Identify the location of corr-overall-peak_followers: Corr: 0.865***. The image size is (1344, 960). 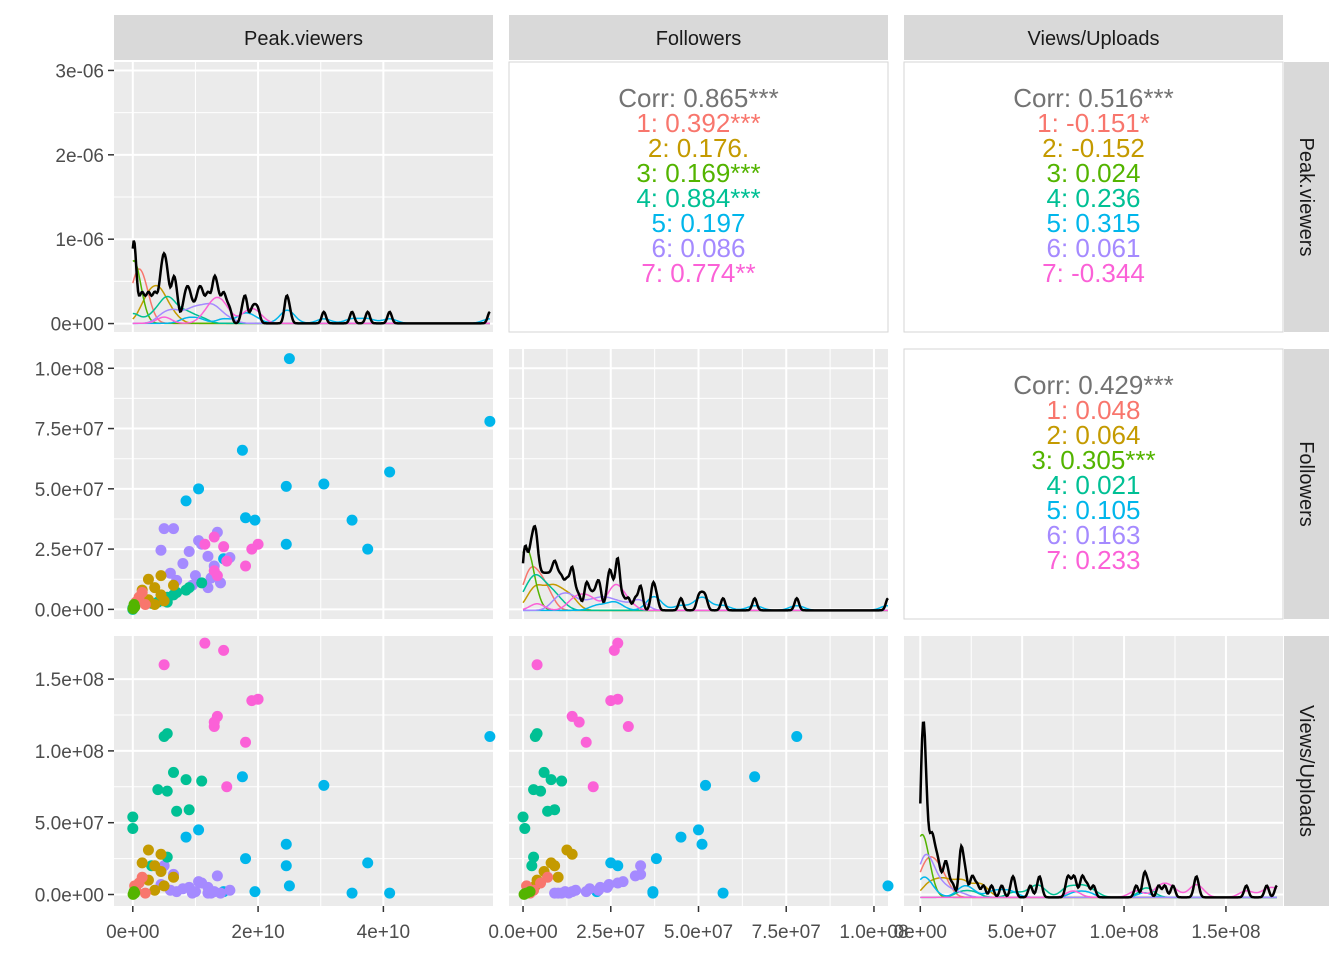
(698, 98).